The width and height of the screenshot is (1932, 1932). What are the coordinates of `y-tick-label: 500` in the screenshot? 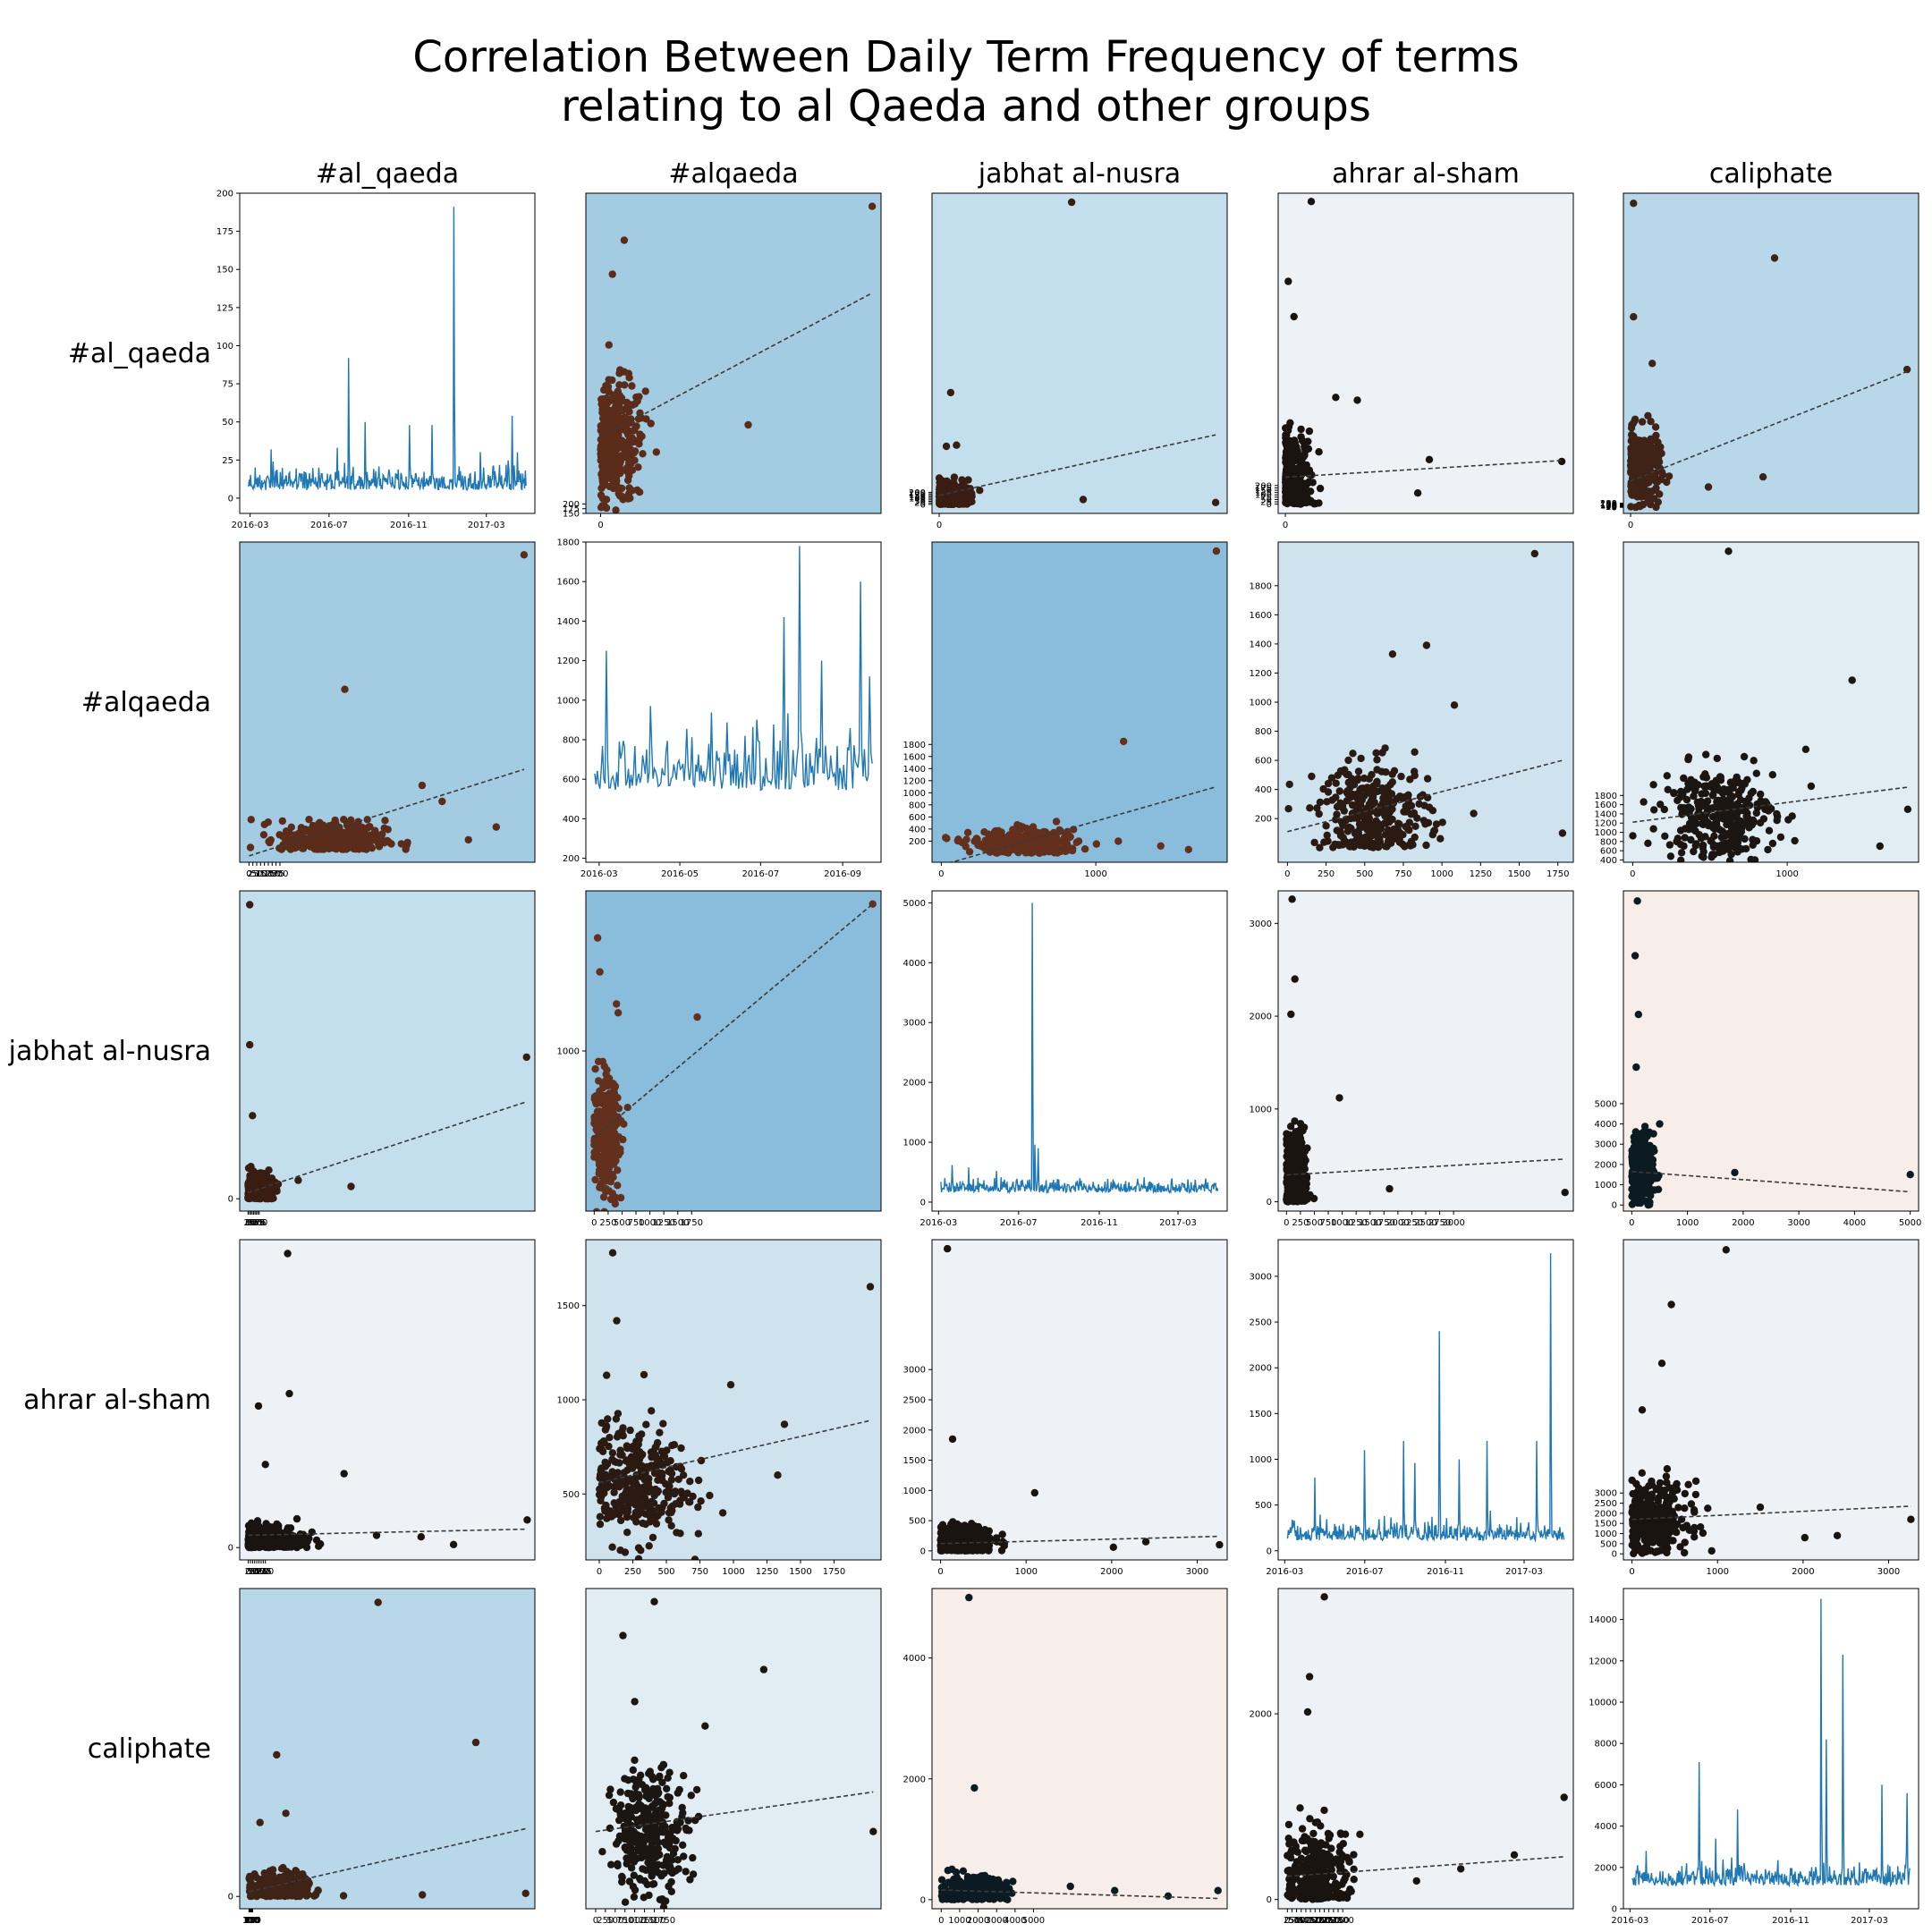 It's located at (571, 1495).